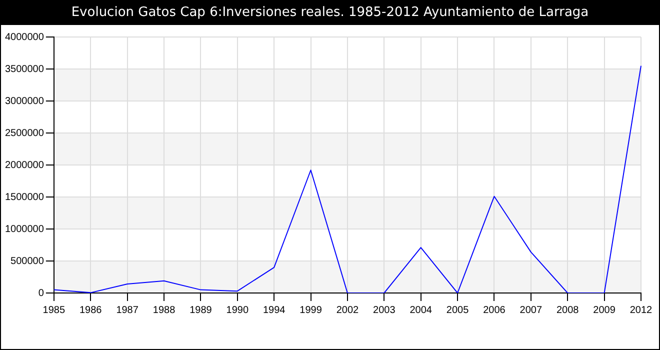  Describe the element at coordinates (384, 310) in the screenshot. I see `x-tick-label: 2003` at that location.